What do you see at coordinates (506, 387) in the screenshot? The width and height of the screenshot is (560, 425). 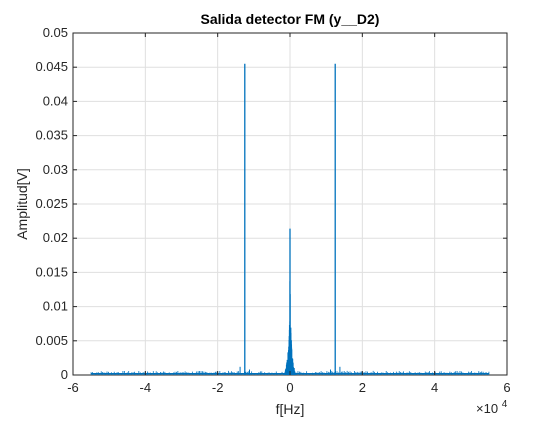 I see `x-tick-label: 6` at bounding box center [506, 387].